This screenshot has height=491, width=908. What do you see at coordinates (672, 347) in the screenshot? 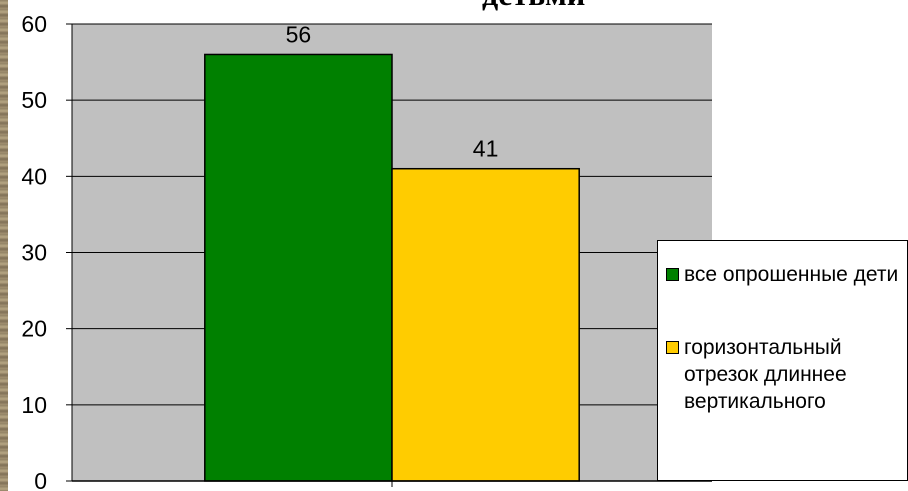
I see `legend-swatch-yellow` at bounding box center [672, 347].